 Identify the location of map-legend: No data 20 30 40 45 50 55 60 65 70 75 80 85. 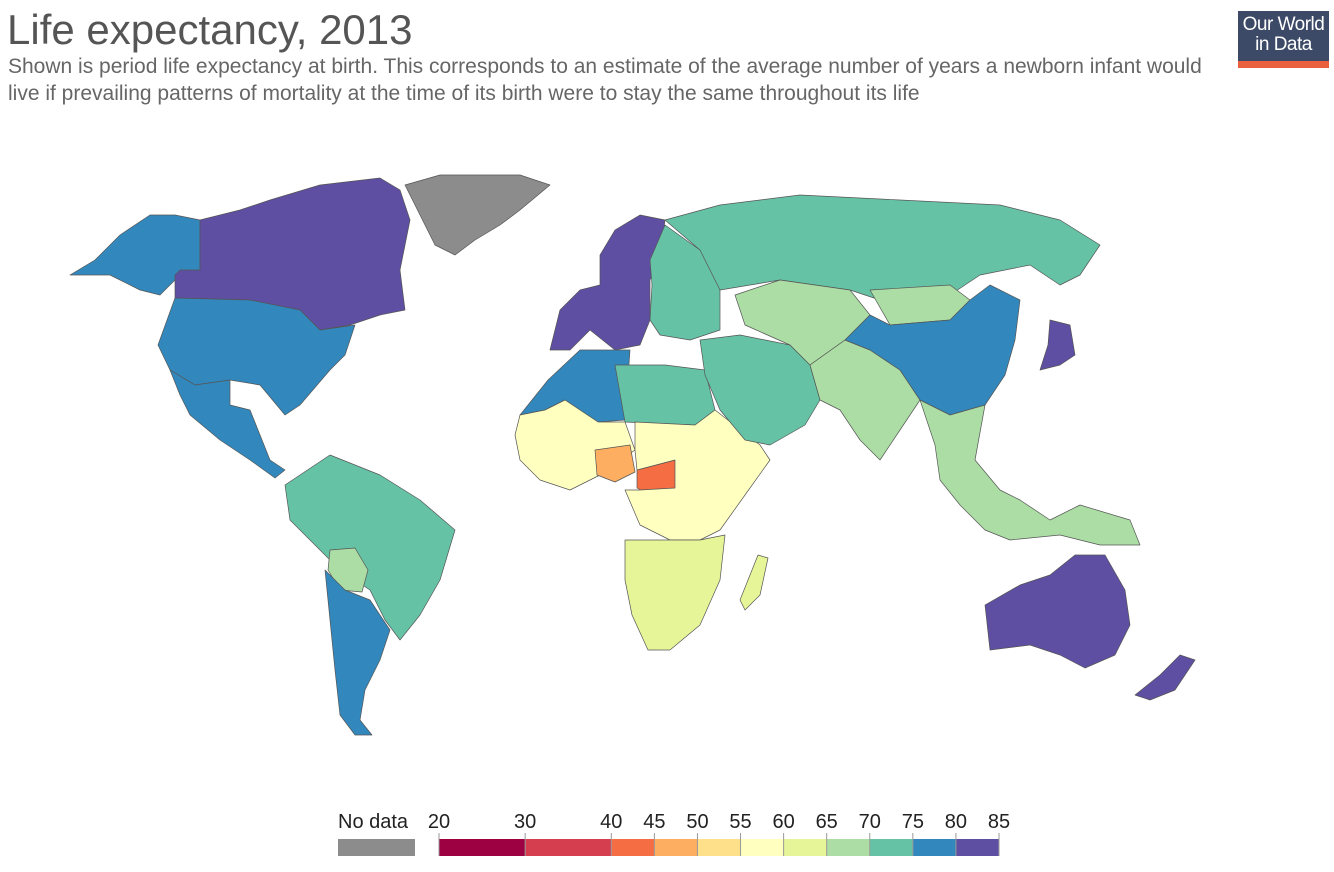
(674, 833).